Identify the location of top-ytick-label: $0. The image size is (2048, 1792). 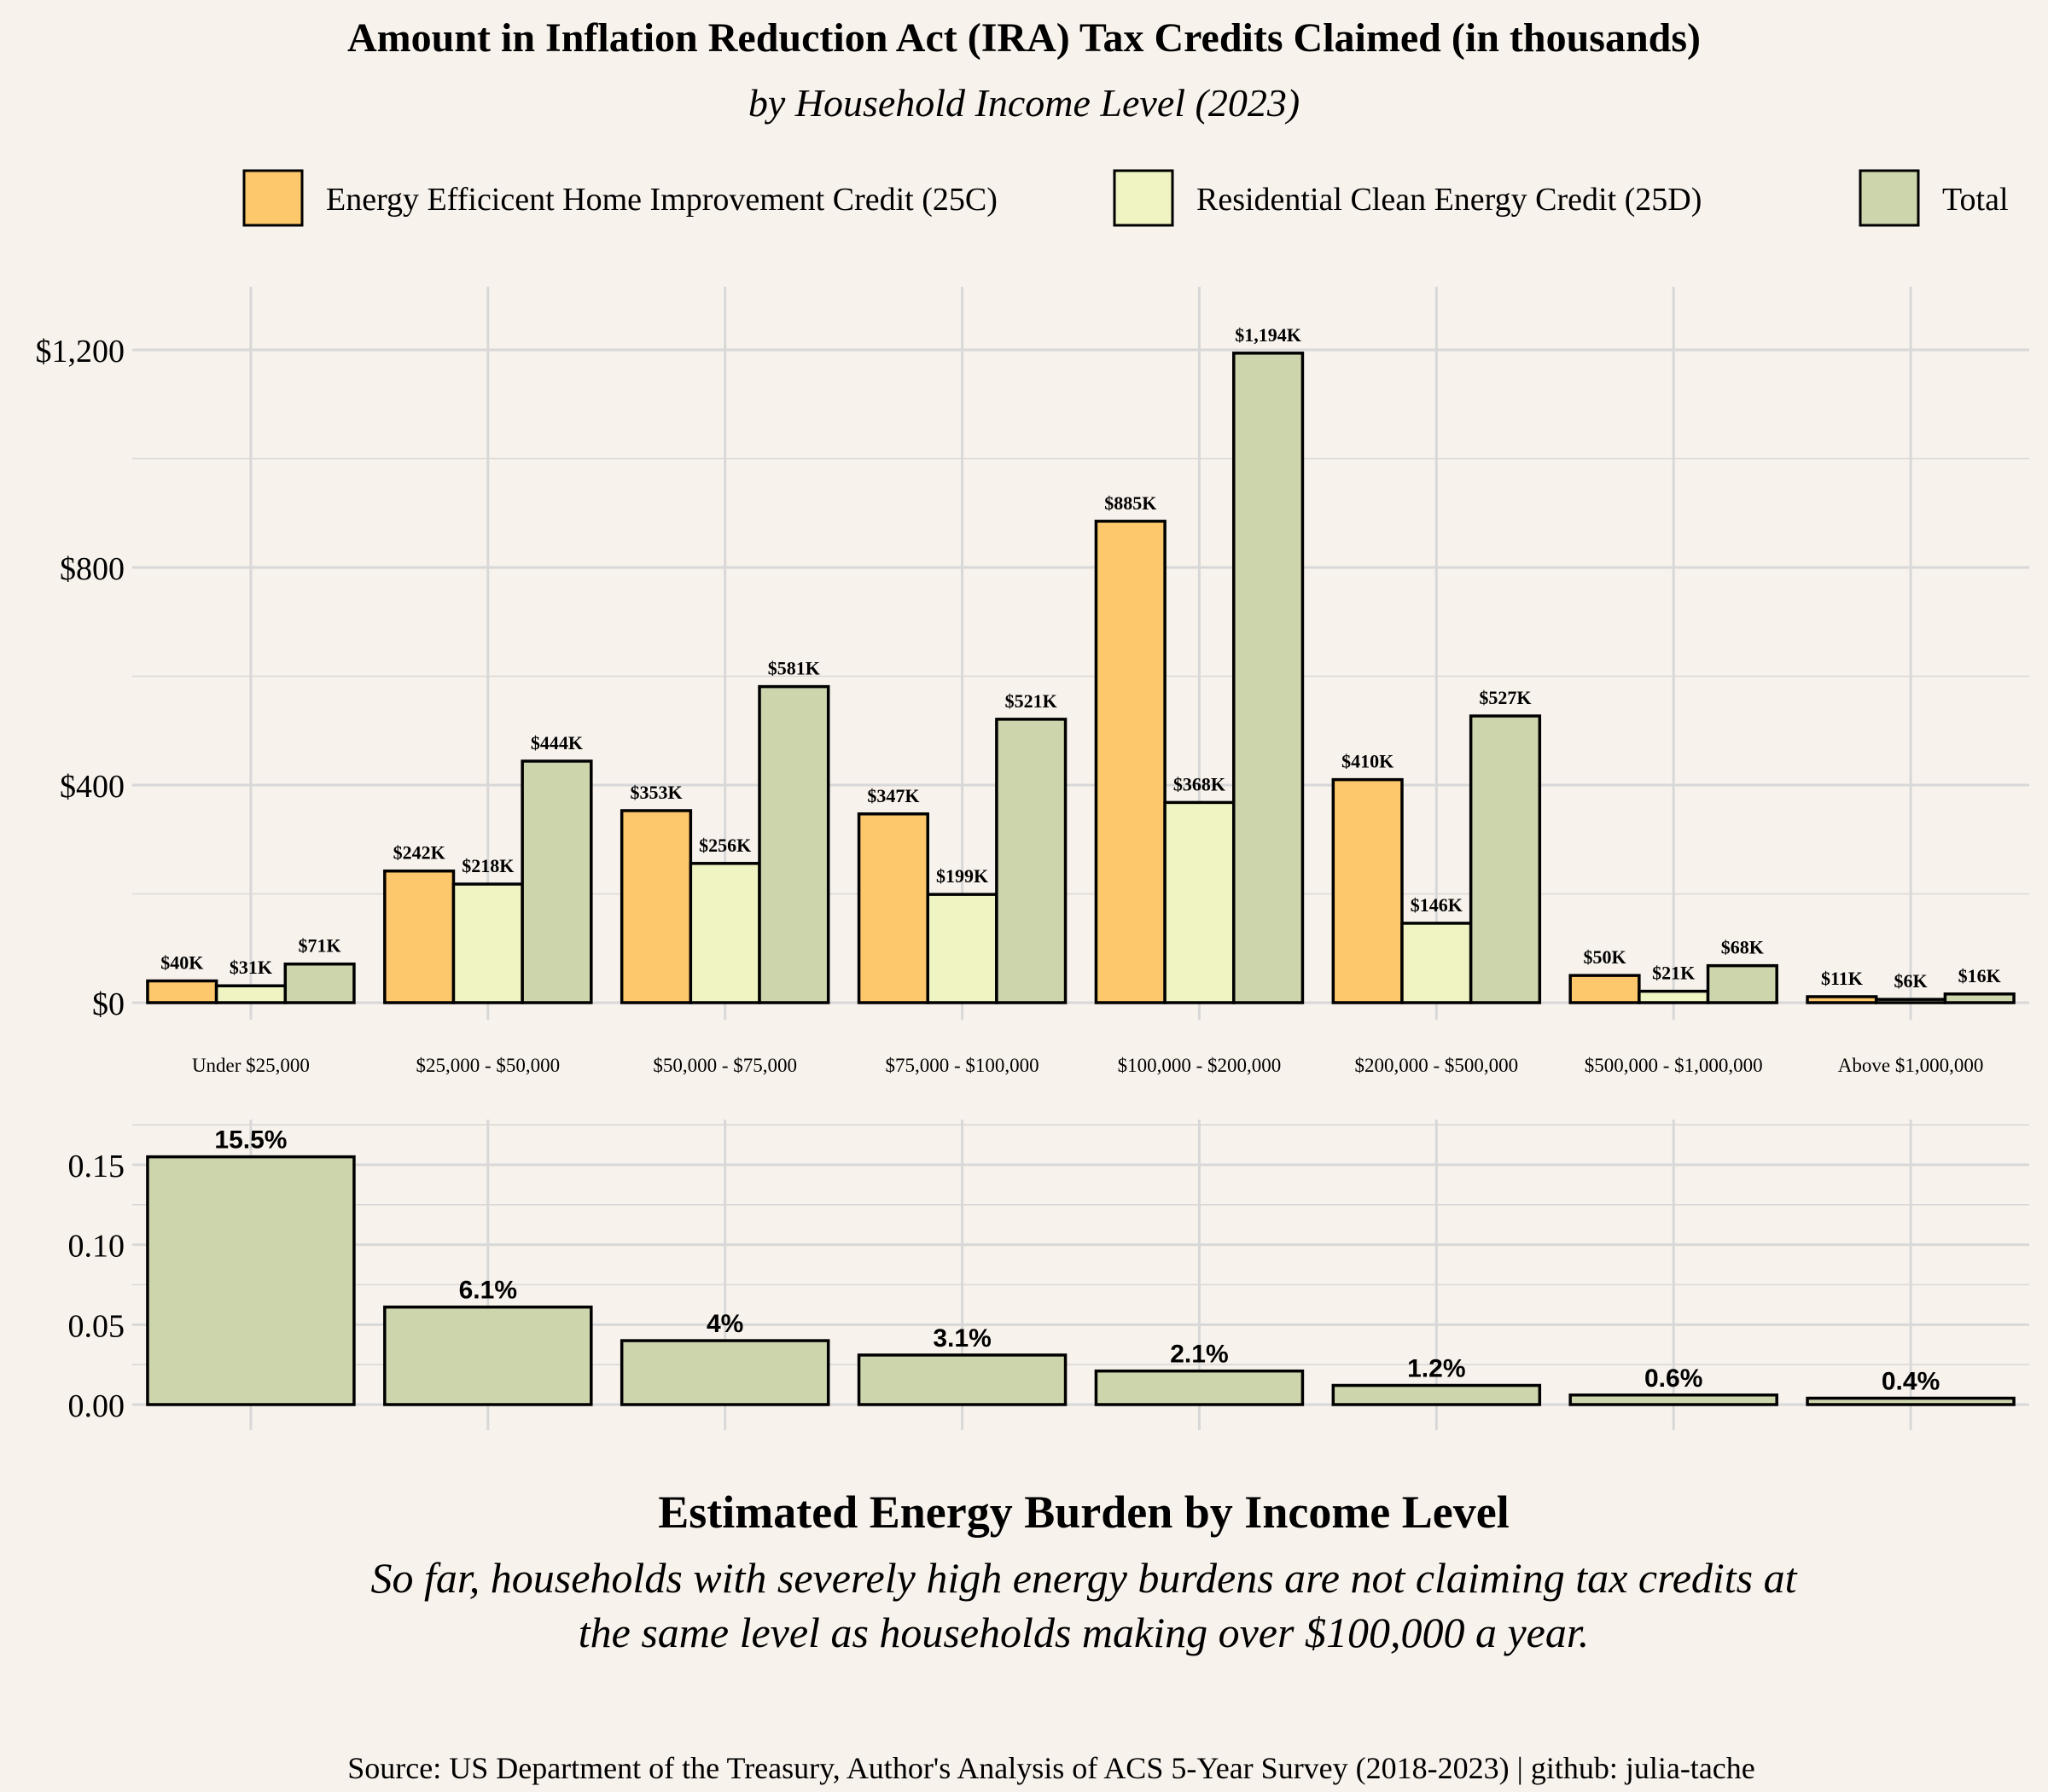
(108, 1004).